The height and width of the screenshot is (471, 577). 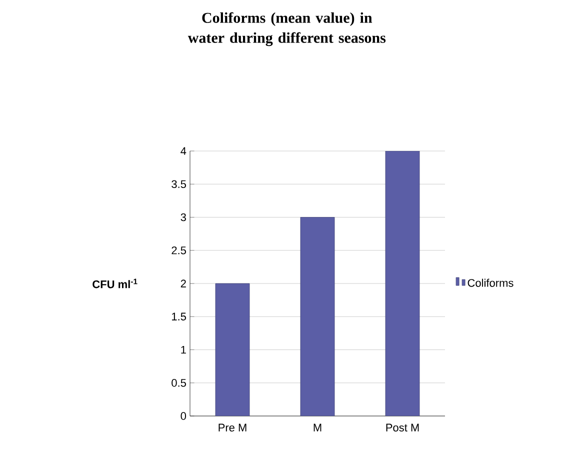 I want to click on y-tick-label: 2, so click(x=183, y=284).